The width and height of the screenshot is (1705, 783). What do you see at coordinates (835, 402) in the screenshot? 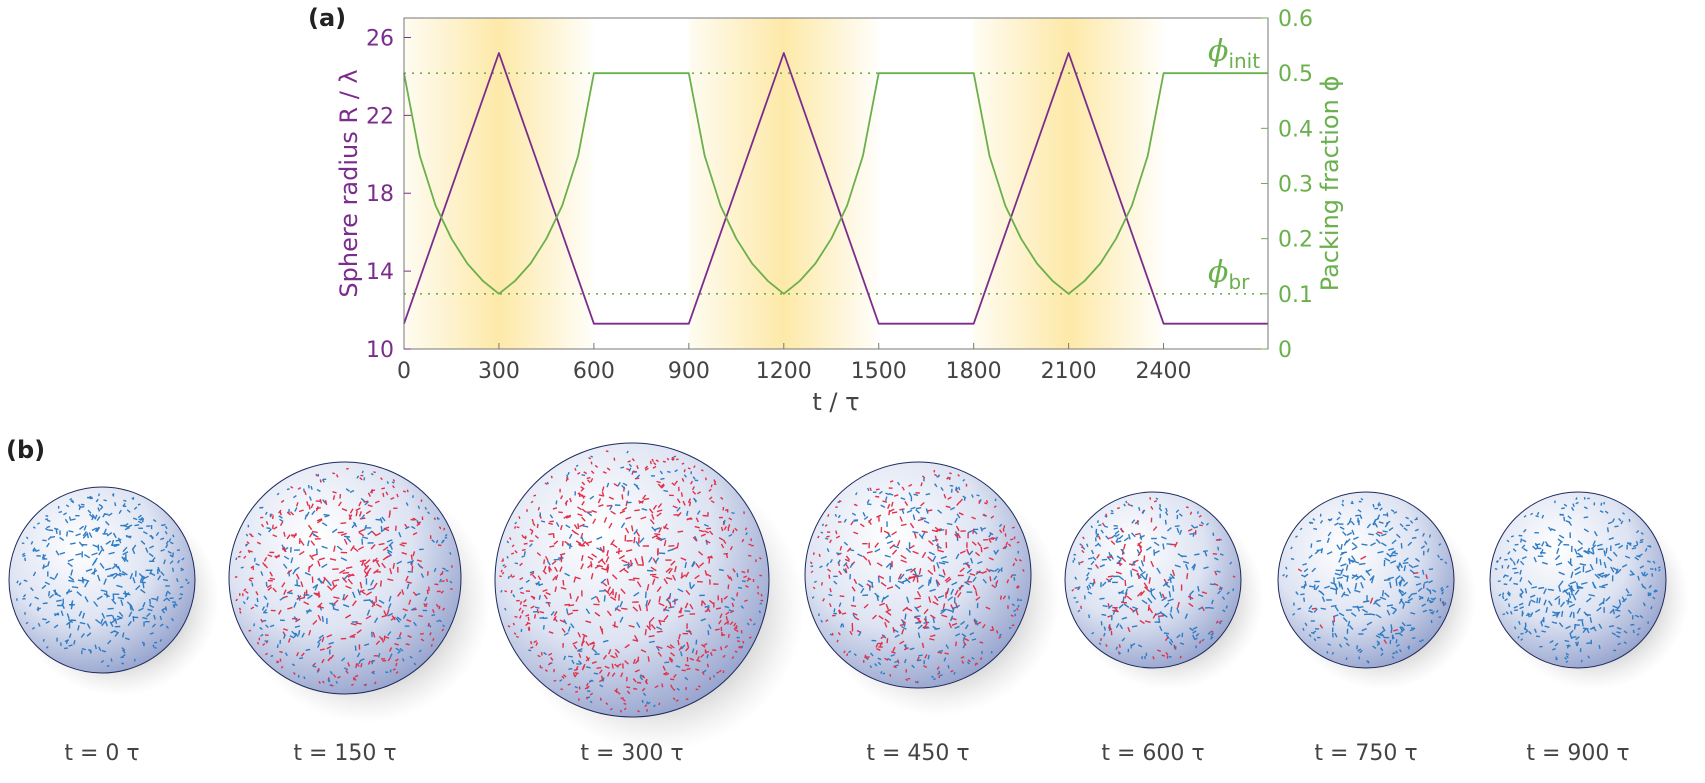
I see `x-axis-label: t / τ` at bounding box center [835, 402].